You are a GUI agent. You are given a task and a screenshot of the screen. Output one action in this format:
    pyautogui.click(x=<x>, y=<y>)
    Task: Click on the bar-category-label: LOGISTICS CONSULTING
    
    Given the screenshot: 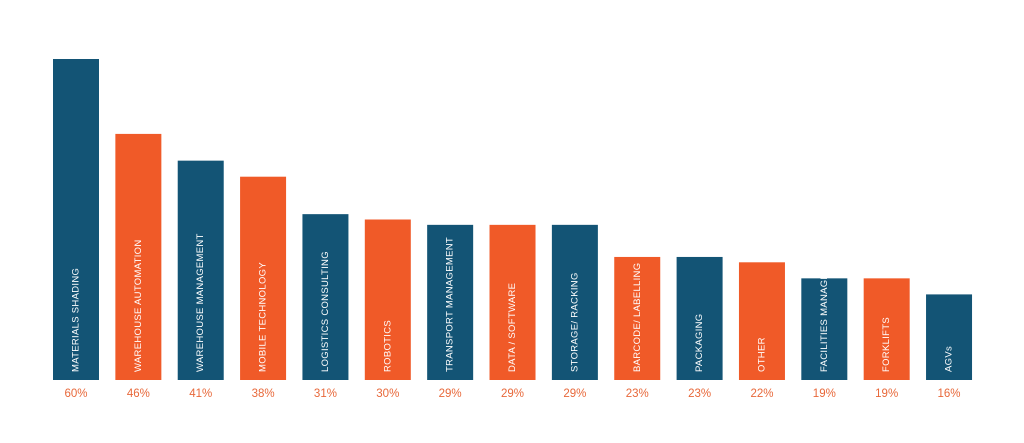 What is the action you would take?
    pyautogui.click(x=325, y=311)
    